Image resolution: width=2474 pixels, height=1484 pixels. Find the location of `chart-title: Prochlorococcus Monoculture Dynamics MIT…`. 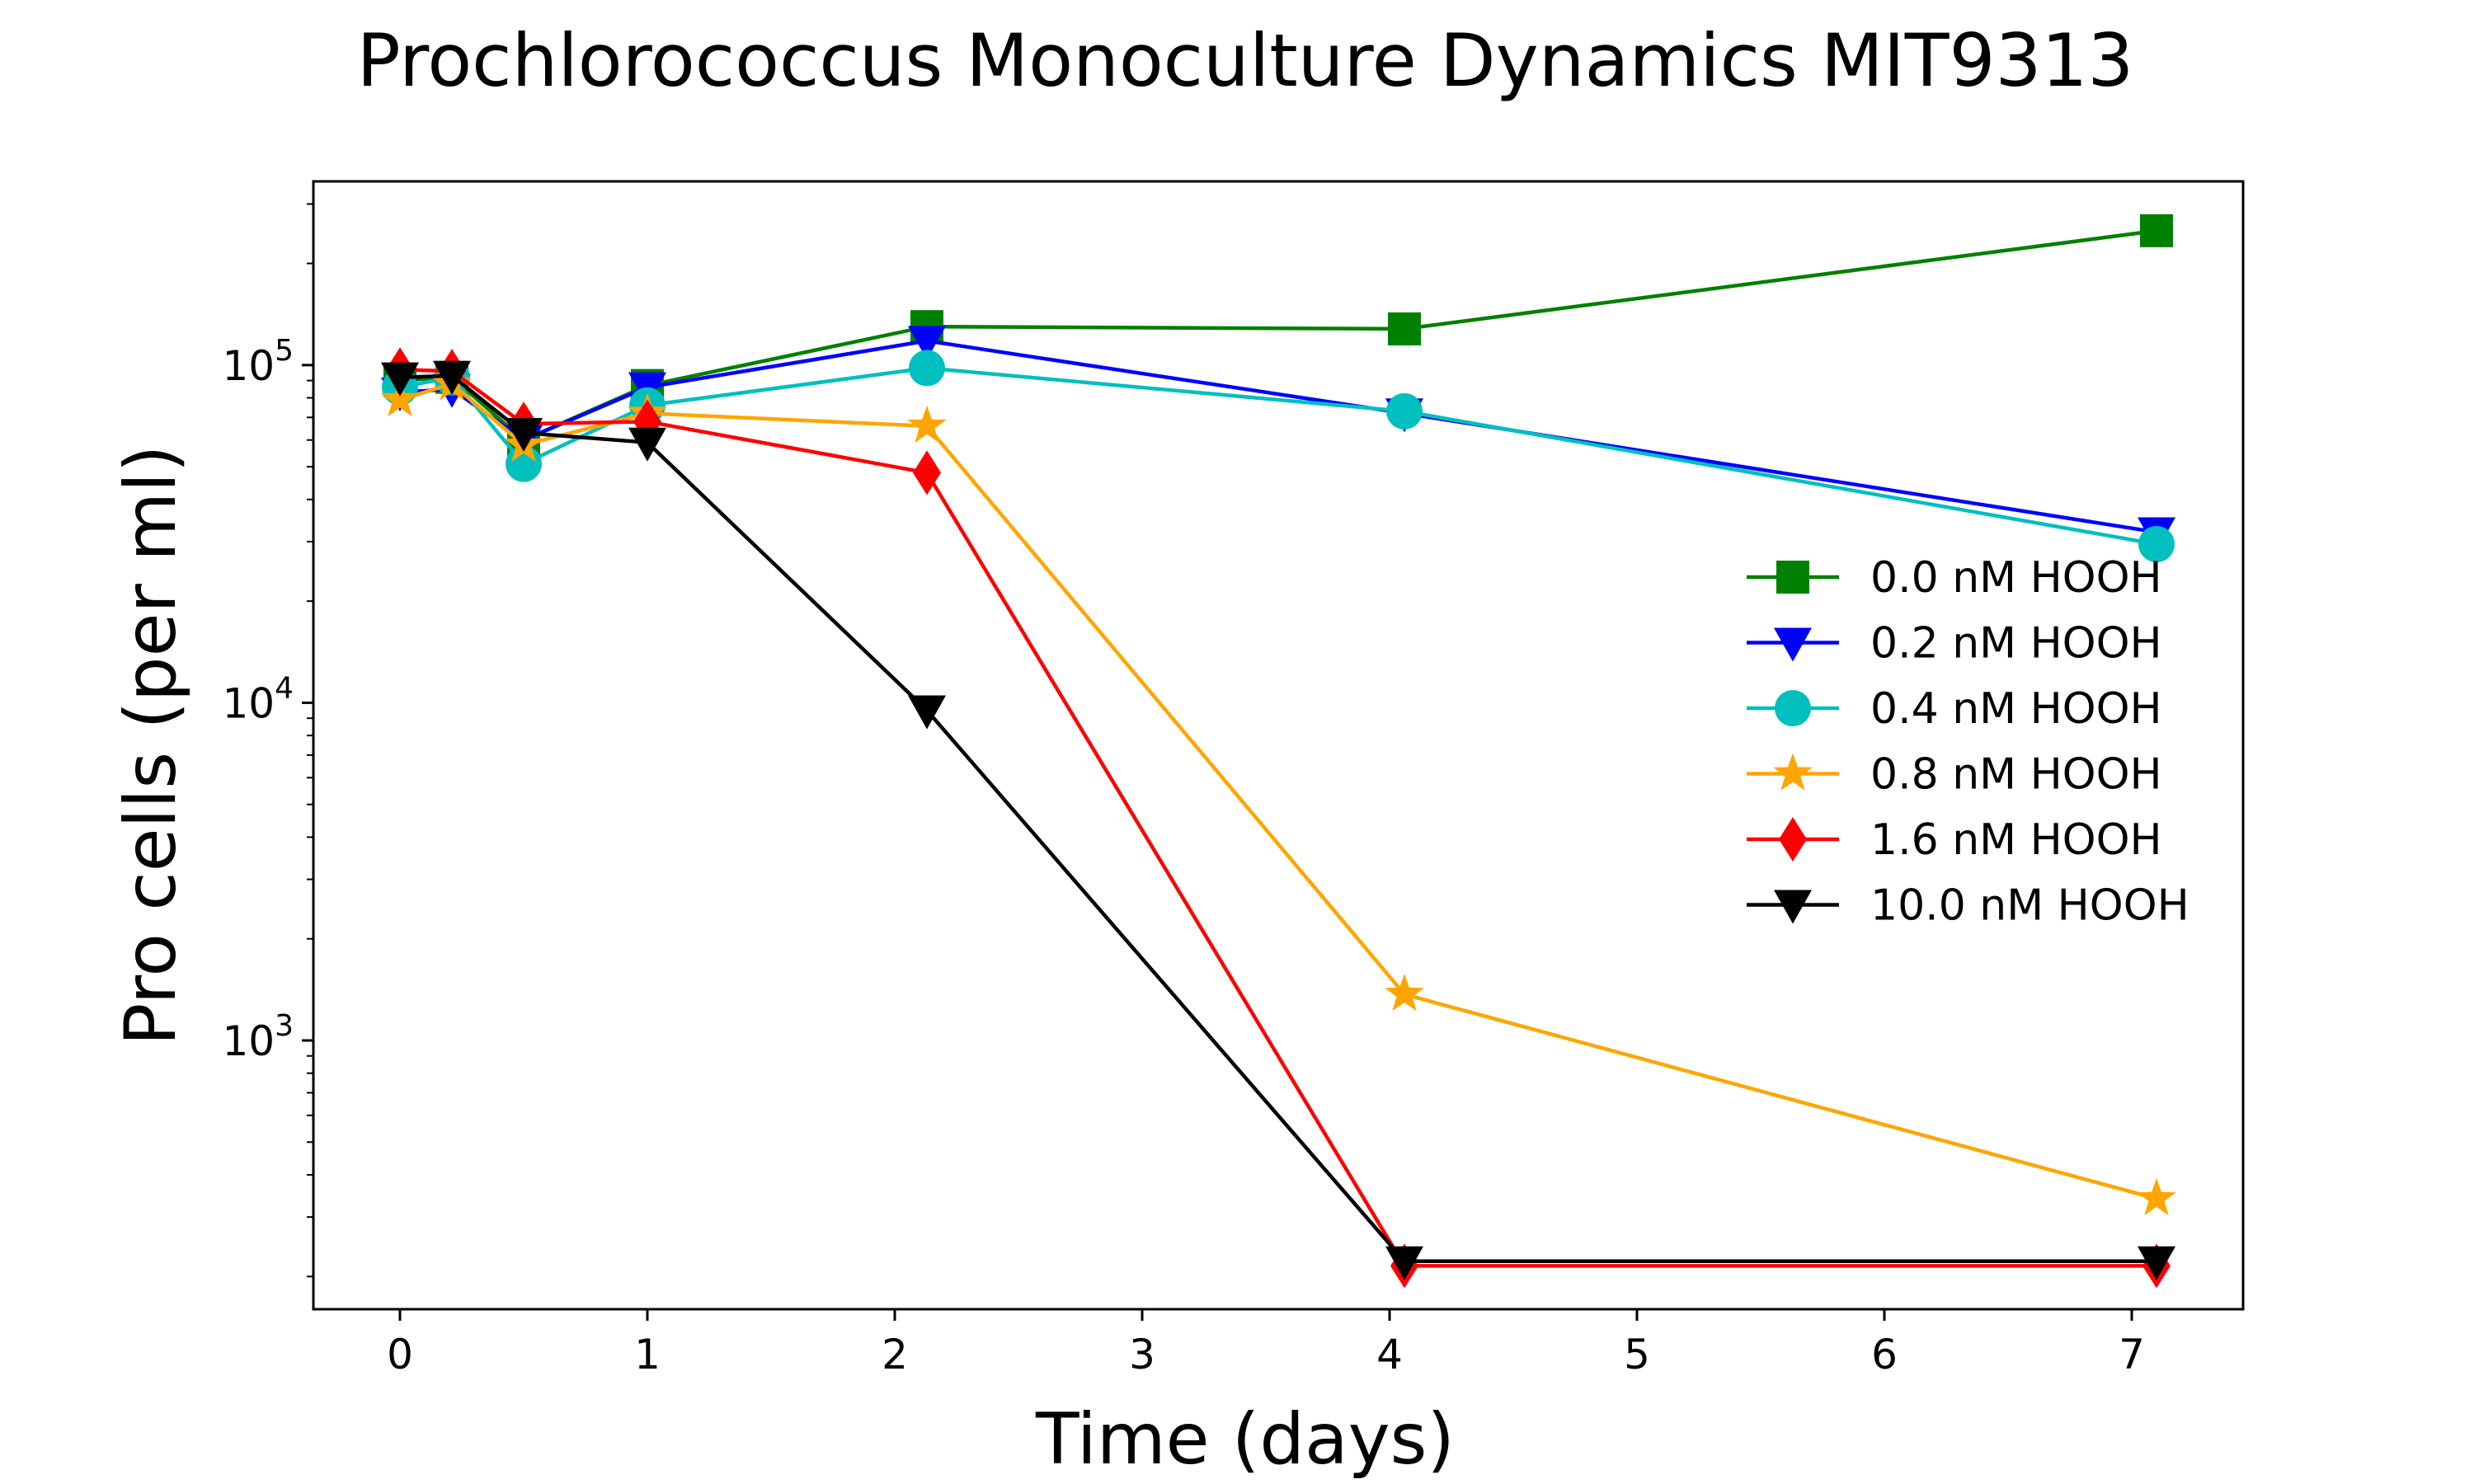

chart-title: Prochlorococcus Monoculture Dynamics MIT… is located at coordinates (1245, 60).